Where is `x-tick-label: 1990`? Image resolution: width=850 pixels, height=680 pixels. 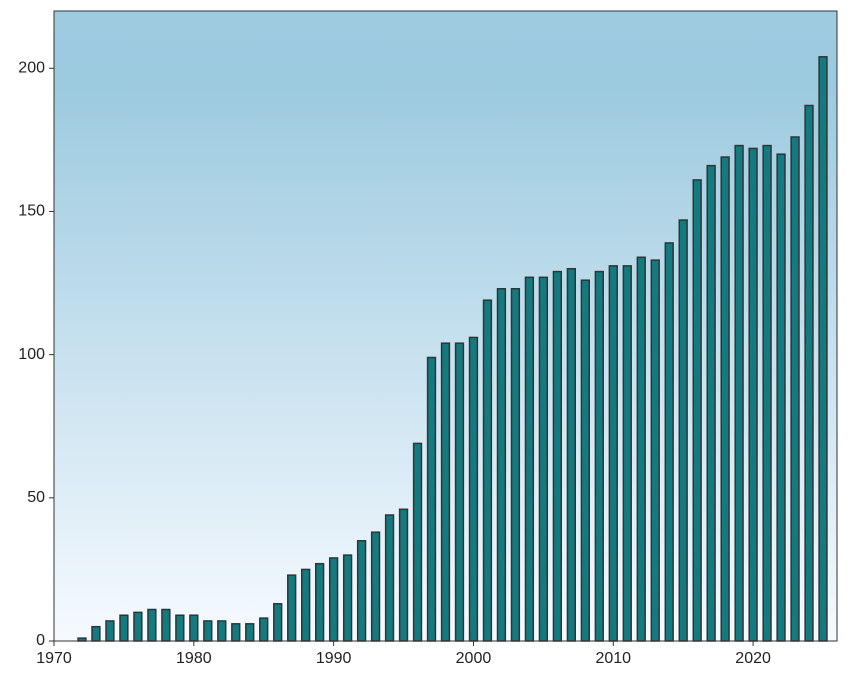
x-tick-label: 1990 is located at coordinates (334, 658).